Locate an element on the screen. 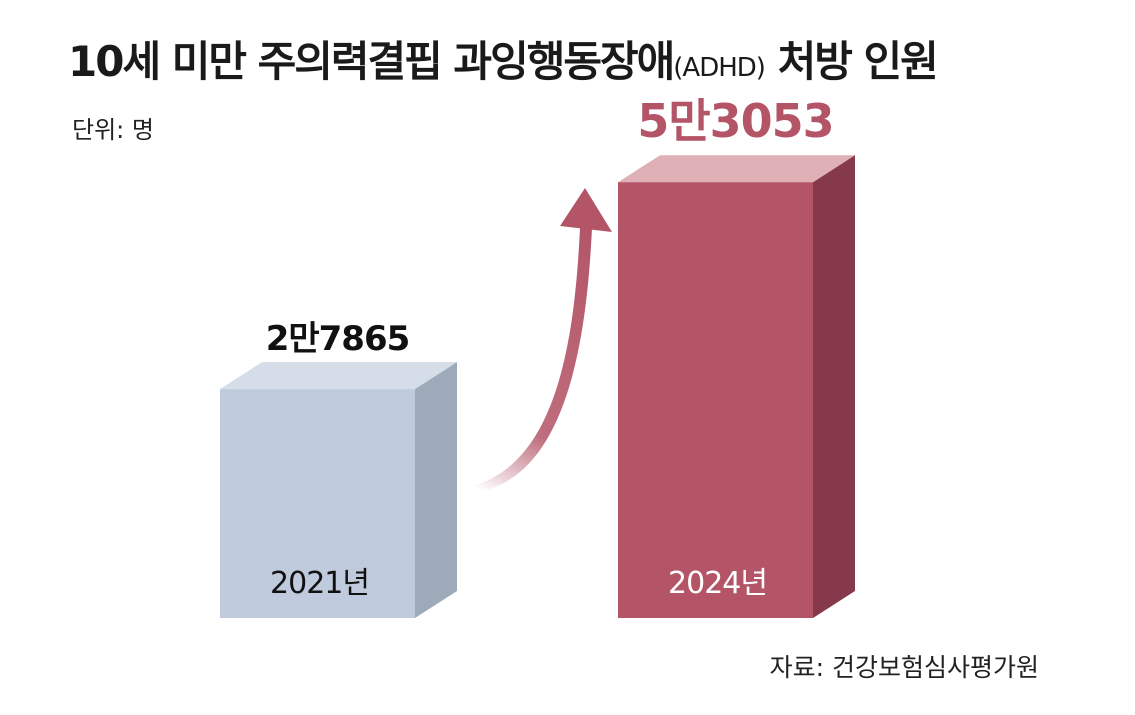  growth-arrow-head is located at coordinates (586, 210).